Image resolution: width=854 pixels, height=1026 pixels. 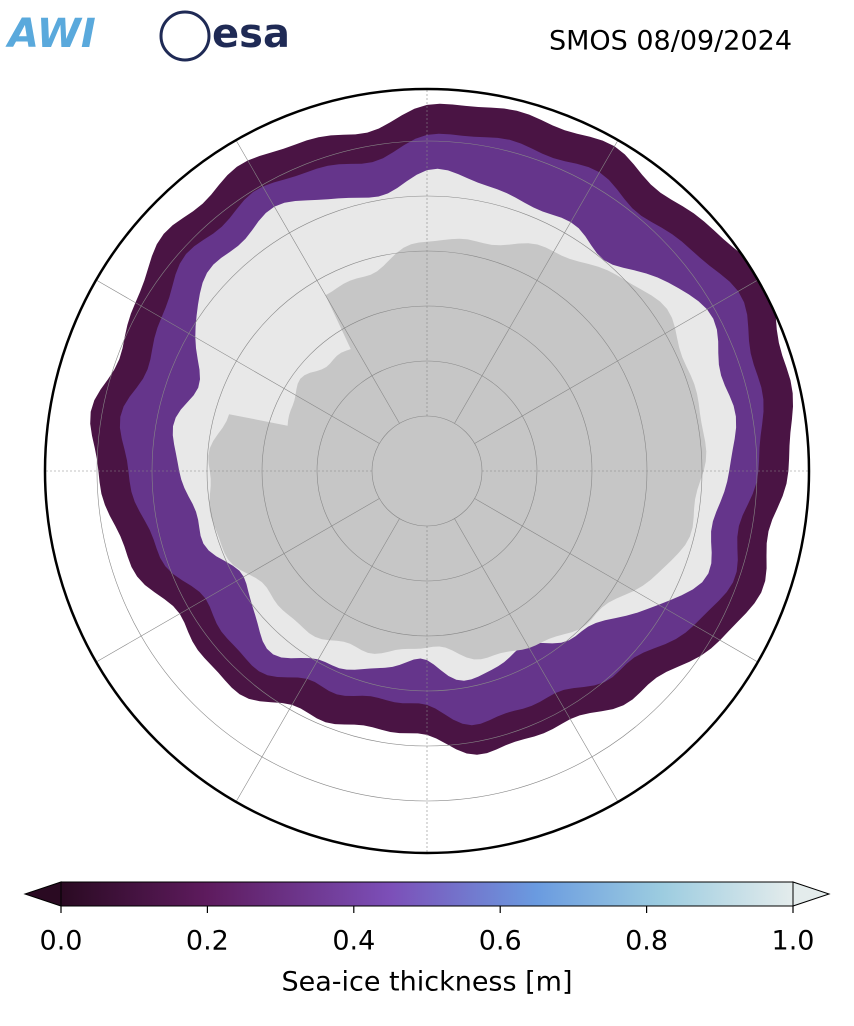 I want to click on graticule-parallel, so click(x=427, y=471).